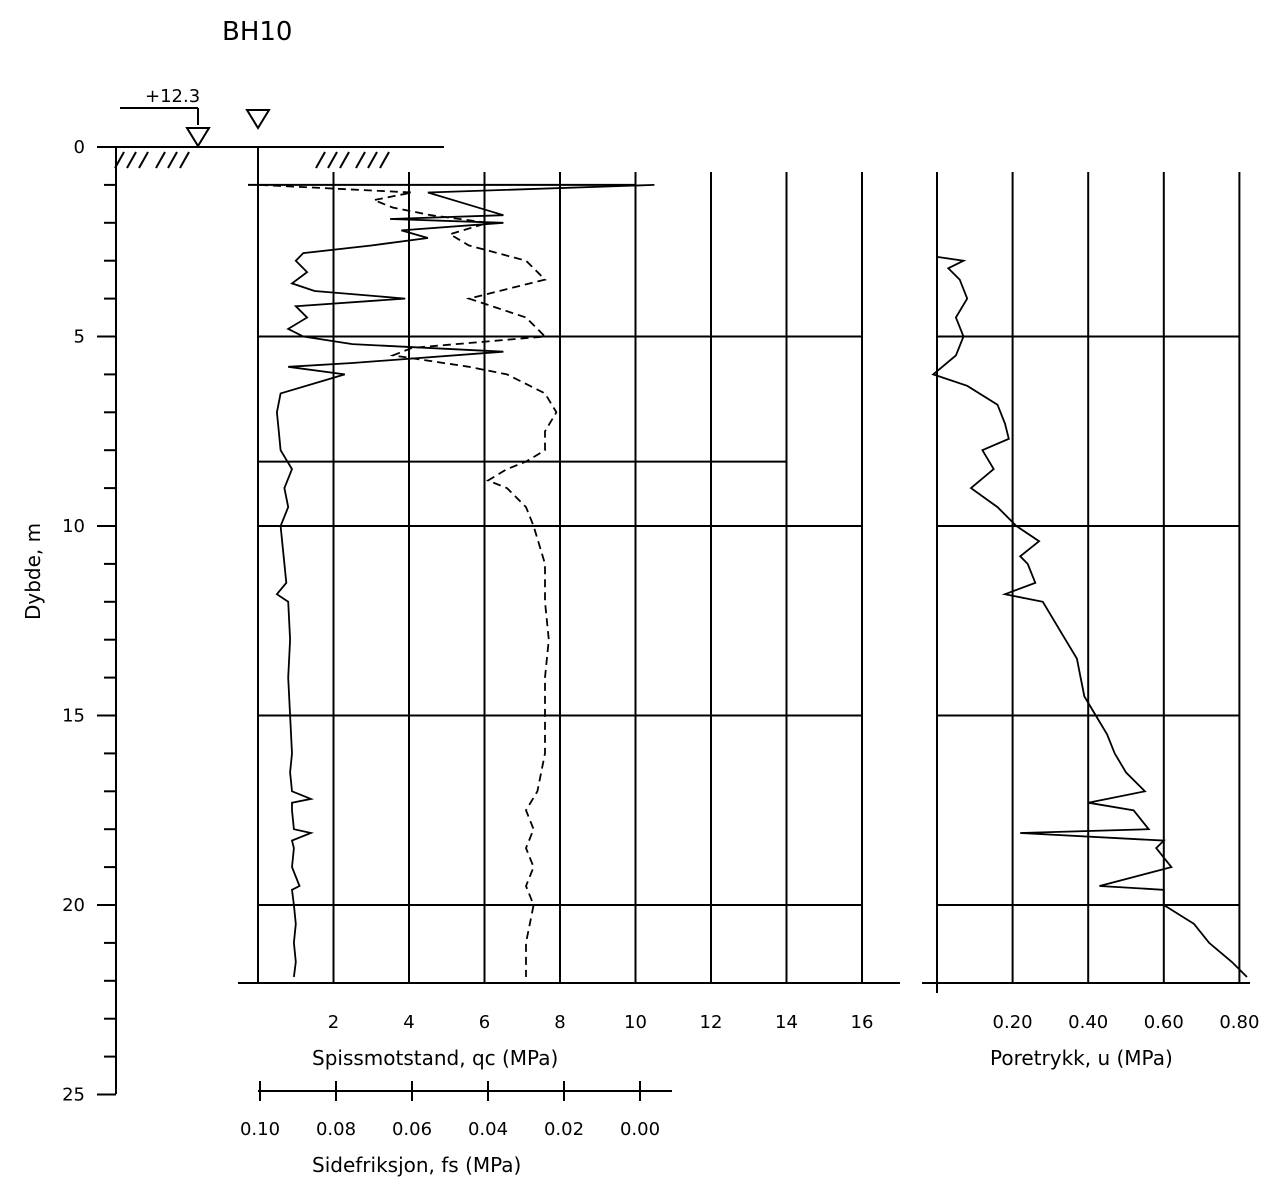 The height and width of the screenshot is (1180, 1272). What do you see at coordinates (635, 1022) in the screenshot?
I see `qc-tick-label: 10` at bounding box center [635, 1022].